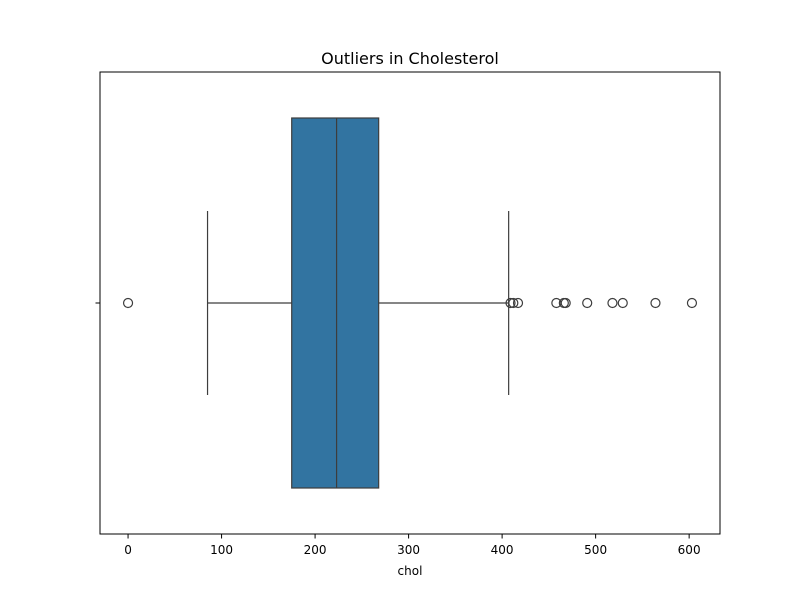 Image resolution: width=800 pixels, height=600 pixels. What do you see at coordinates (128, 550) in the screenshot?
I see `x-tick-label: 0` at bounding box center [128, 550].